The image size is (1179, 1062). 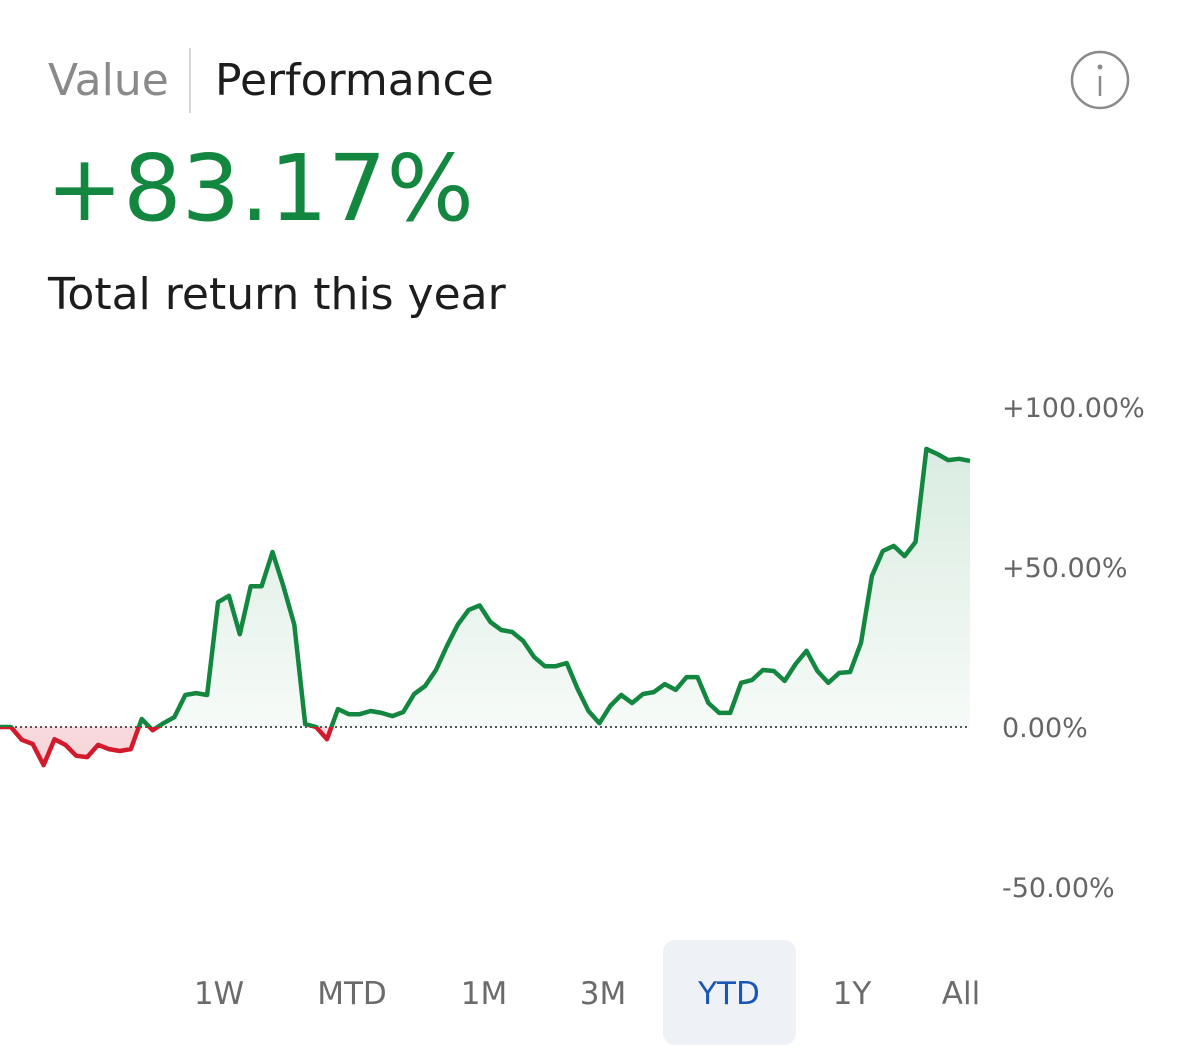 I want to click on info-circle, so click(x=1100, y=80).